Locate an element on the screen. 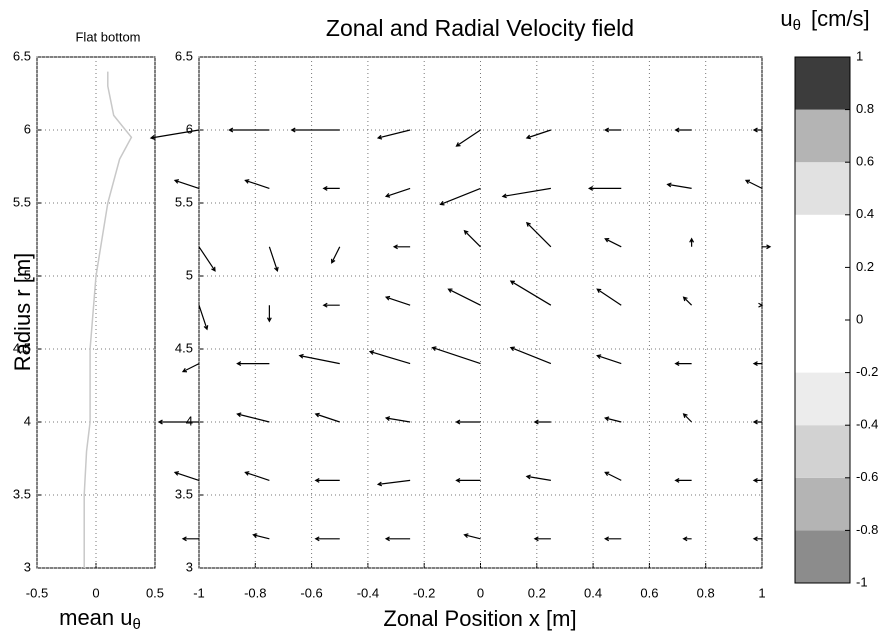 The width and height of the screenshot is (880, 637). colorbar-tick-label: 0.4 is located at coordinates (865, 213).